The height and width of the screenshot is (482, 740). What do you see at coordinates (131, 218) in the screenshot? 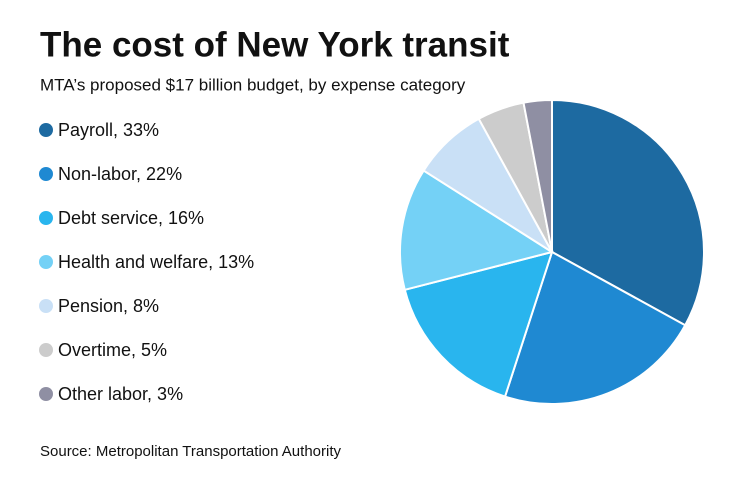
I see `legend-label: Debt service, 16%` at bounding box center [131, 218].